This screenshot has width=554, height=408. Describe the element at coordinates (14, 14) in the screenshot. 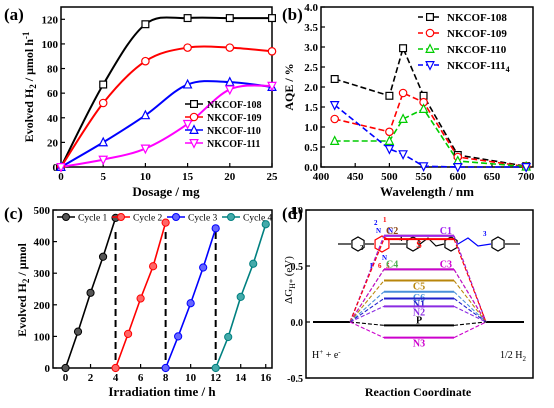

I see `panel-a-label: (a)` at that location.